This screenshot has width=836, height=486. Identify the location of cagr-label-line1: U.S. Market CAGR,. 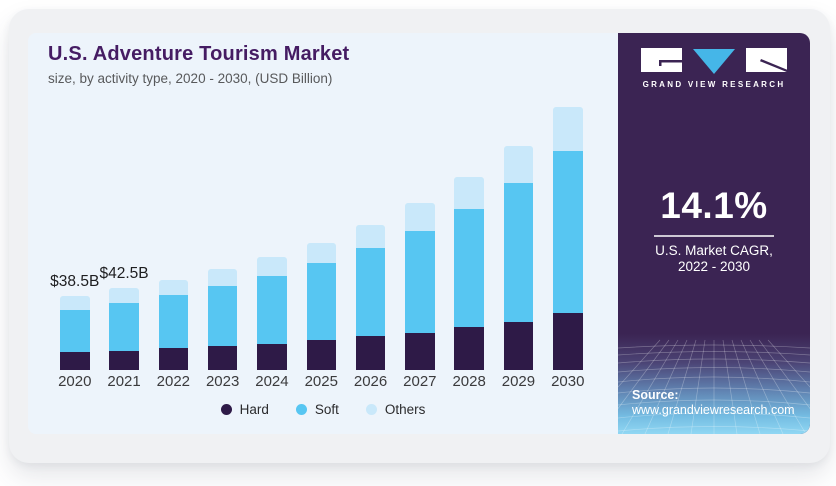
(714, 250).